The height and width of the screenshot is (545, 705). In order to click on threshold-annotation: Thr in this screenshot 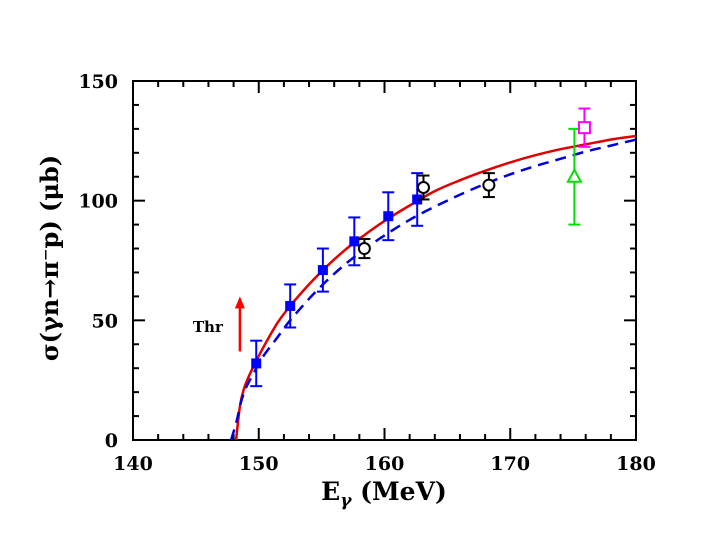, I will do `click(219, 324)`.